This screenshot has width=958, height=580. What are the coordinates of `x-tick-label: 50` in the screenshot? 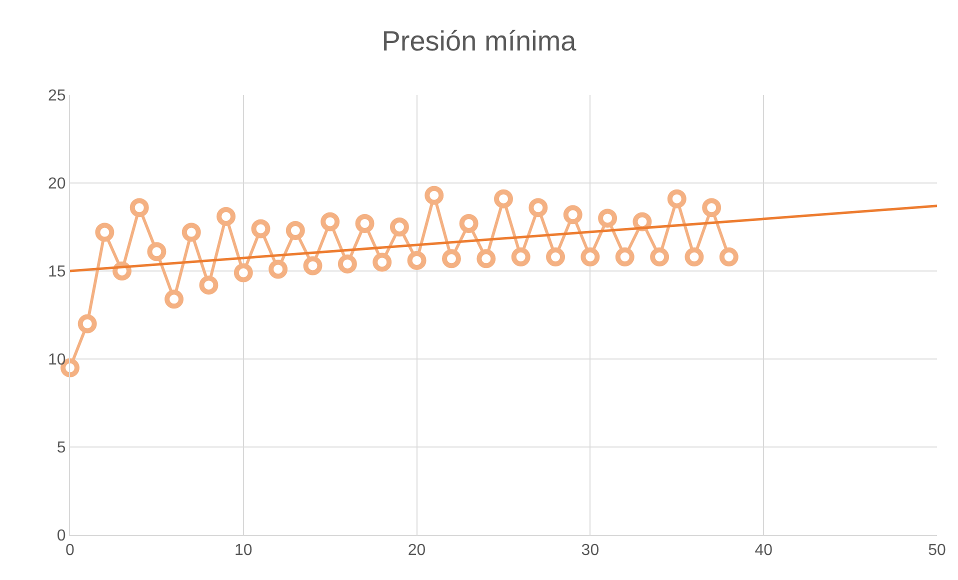 It's located at (937, 551).